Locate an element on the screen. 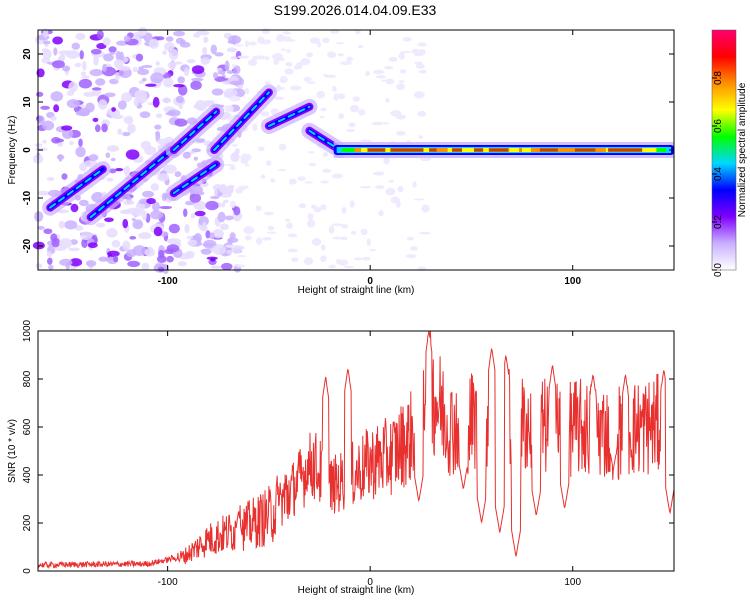 Image resolution: width=750 pixels, height=605 pixels. colorbar-tick-label: 0.2 is located at coordinates (718, 222).